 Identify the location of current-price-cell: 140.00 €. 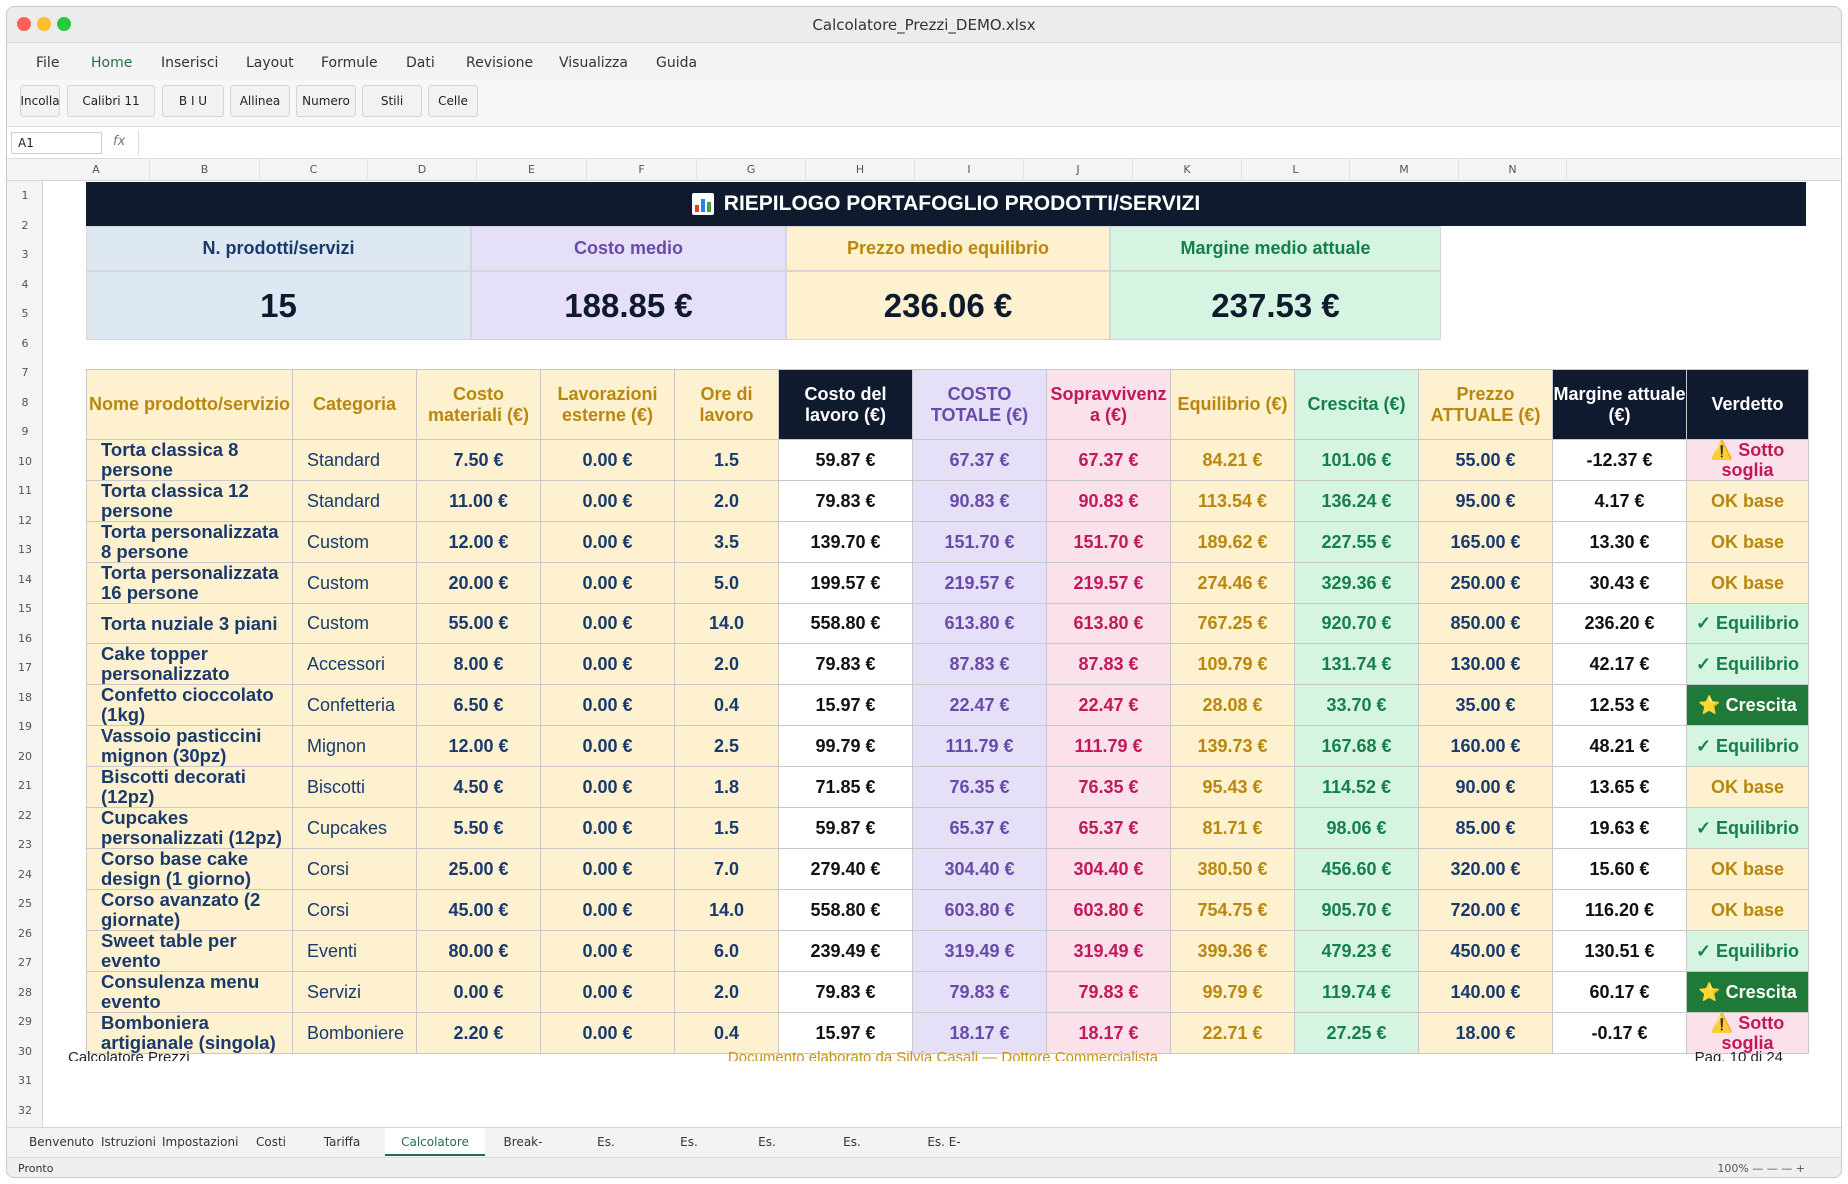
(1485, 992).